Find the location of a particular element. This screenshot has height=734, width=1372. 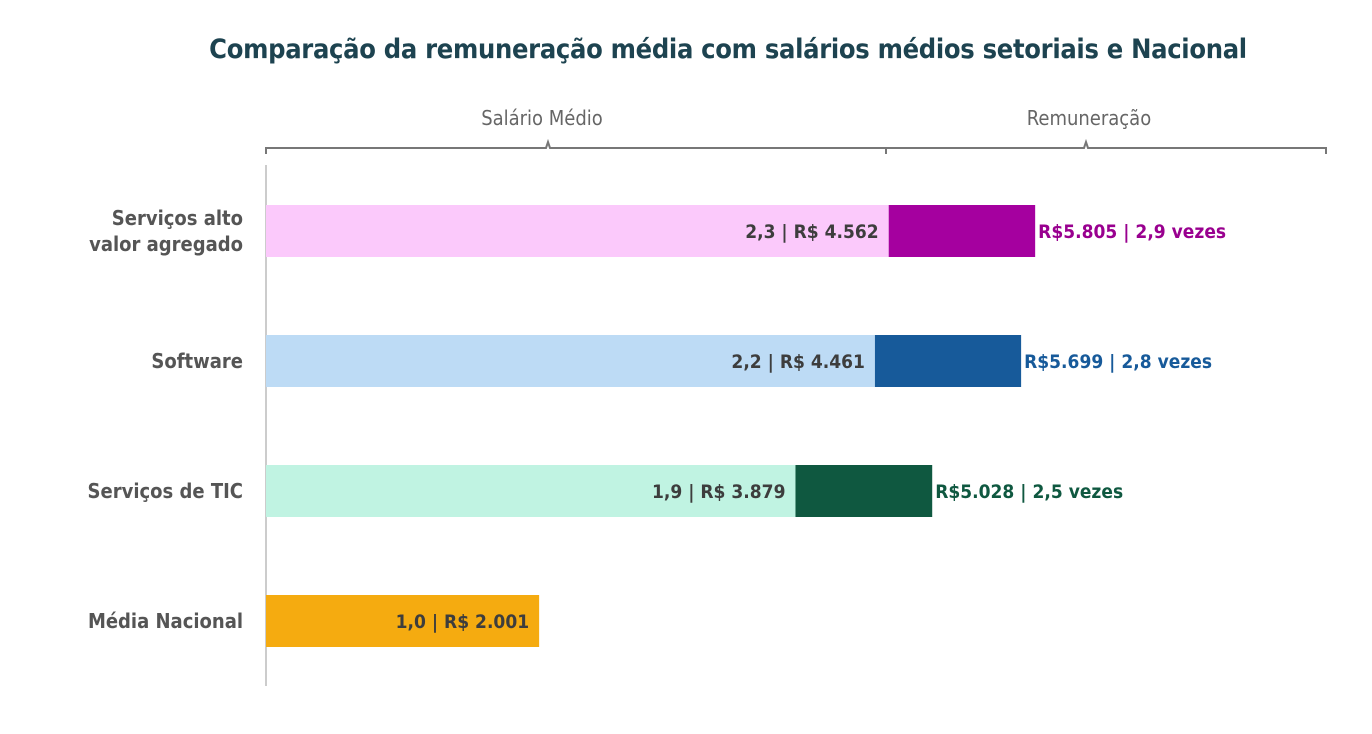

group-label-salary: Salário Médio is located at coordinates (542, 118).